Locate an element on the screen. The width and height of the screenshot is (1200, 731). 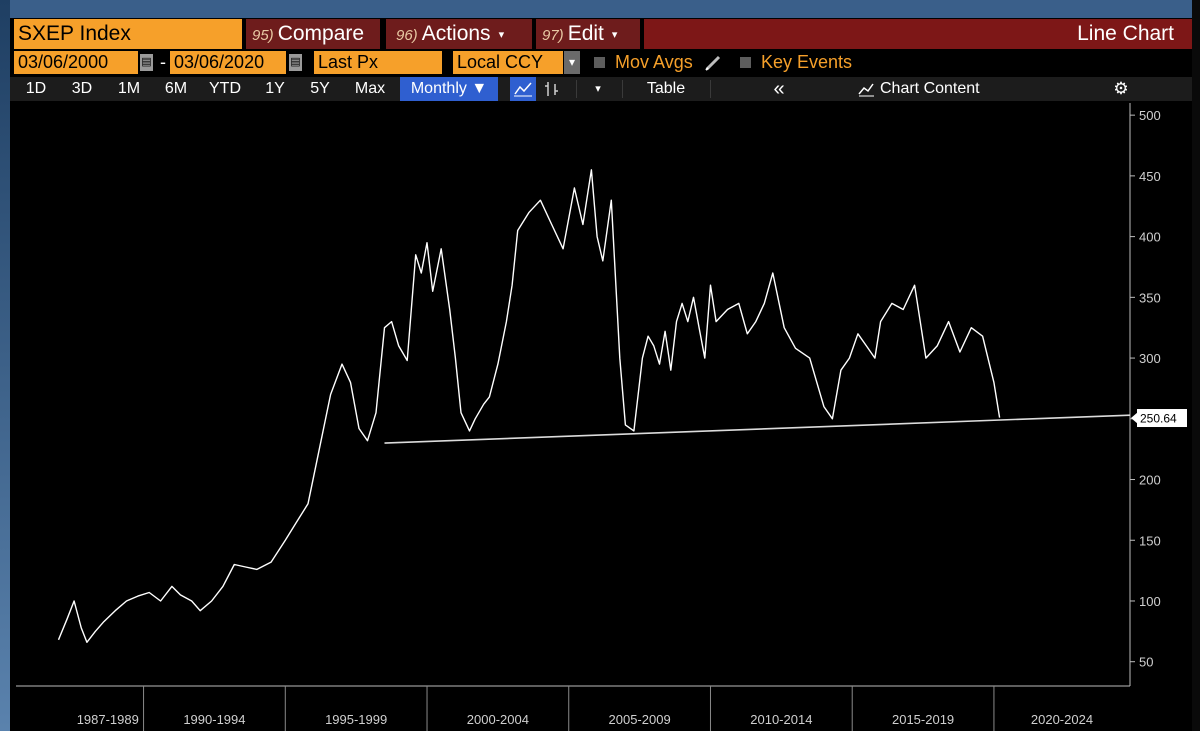
x-period-label: 1990-1994 is located at coordinates (214, 719).